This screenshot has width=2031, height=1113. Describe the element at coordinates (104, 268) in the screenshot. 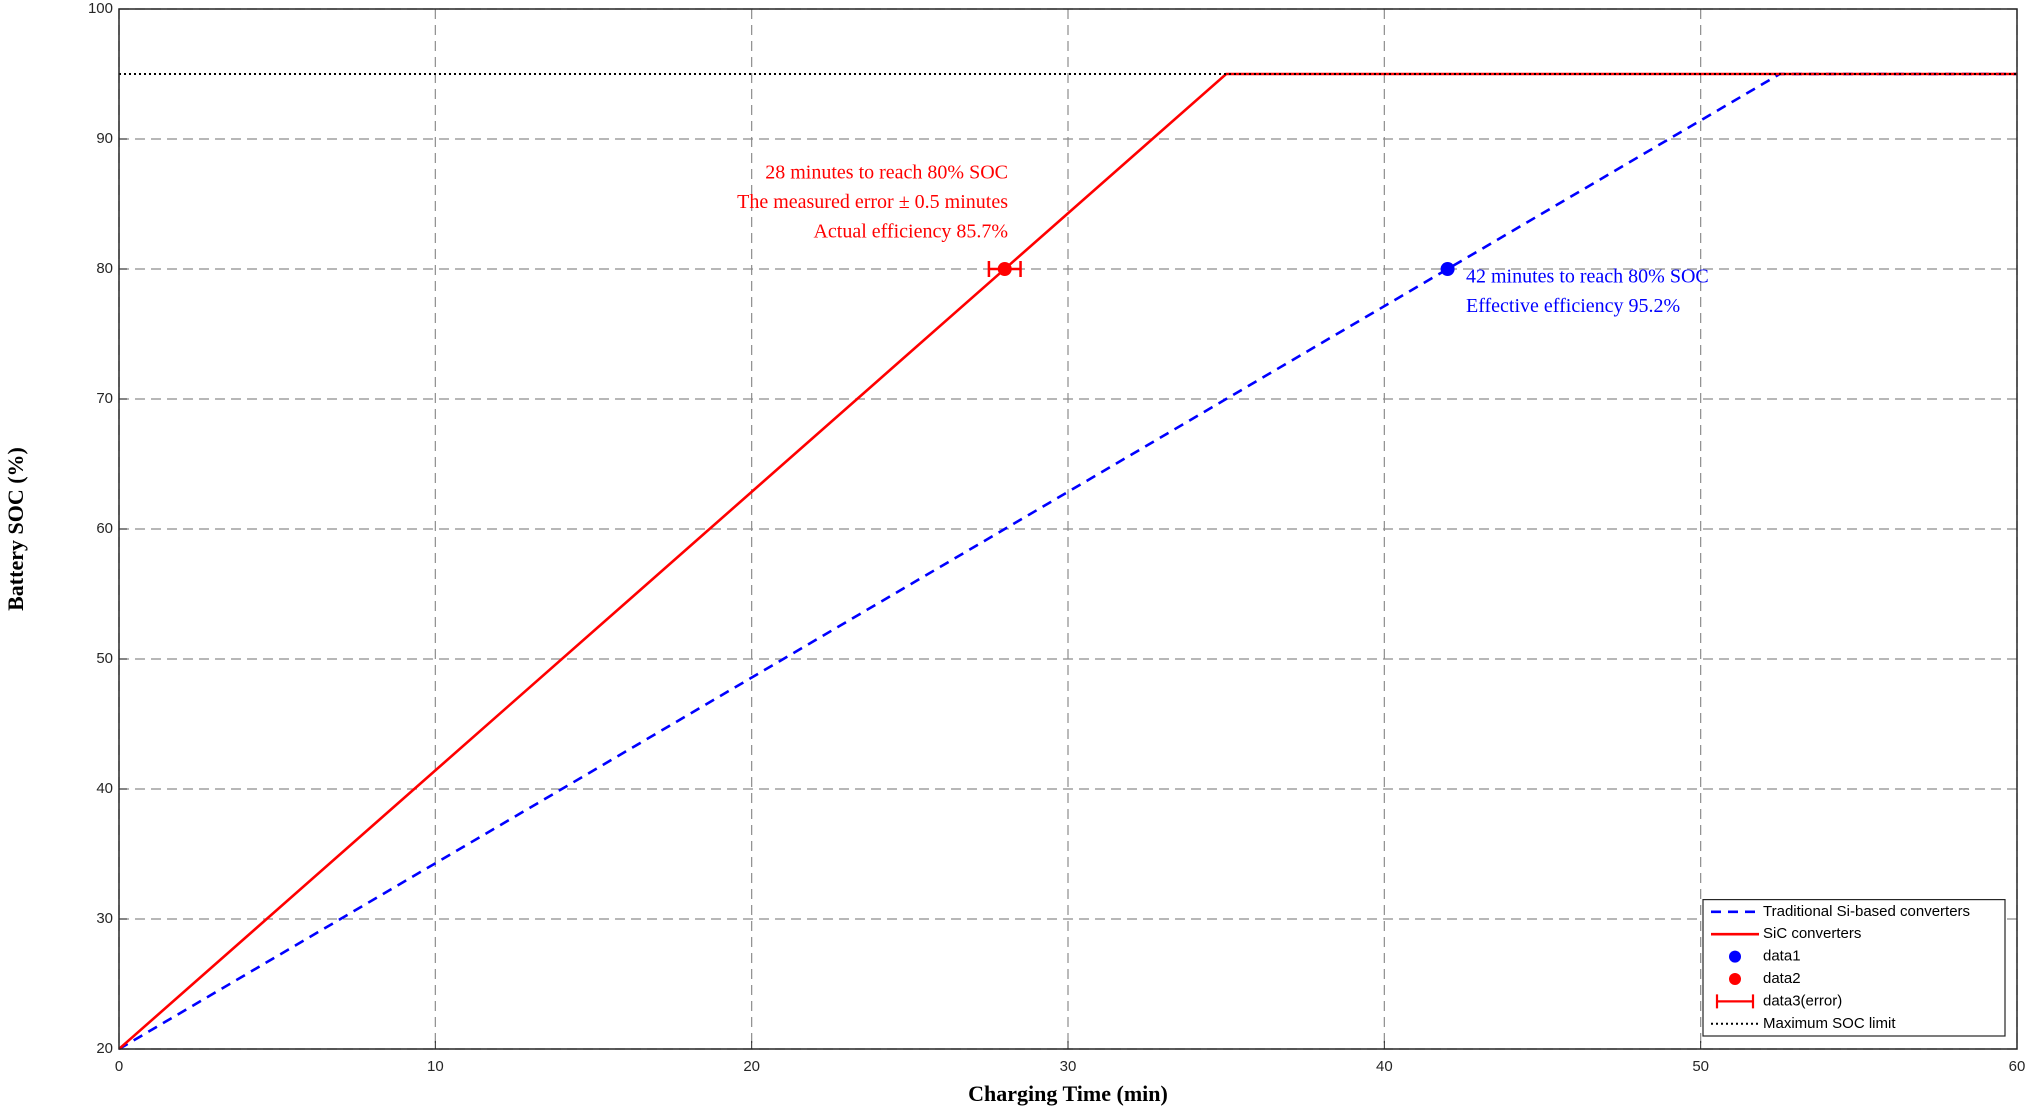

I see `y-tick-label: 80` at that location.